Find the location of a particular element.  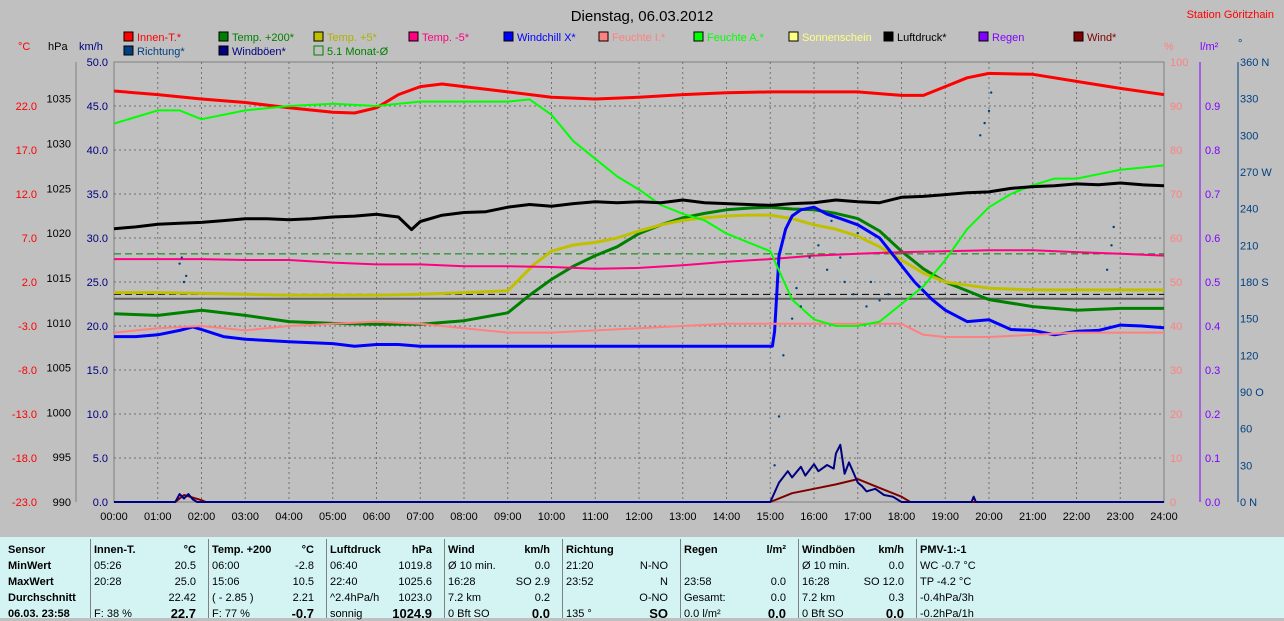

percent-tick-label: 30 is located at coordinates (1176, 371).